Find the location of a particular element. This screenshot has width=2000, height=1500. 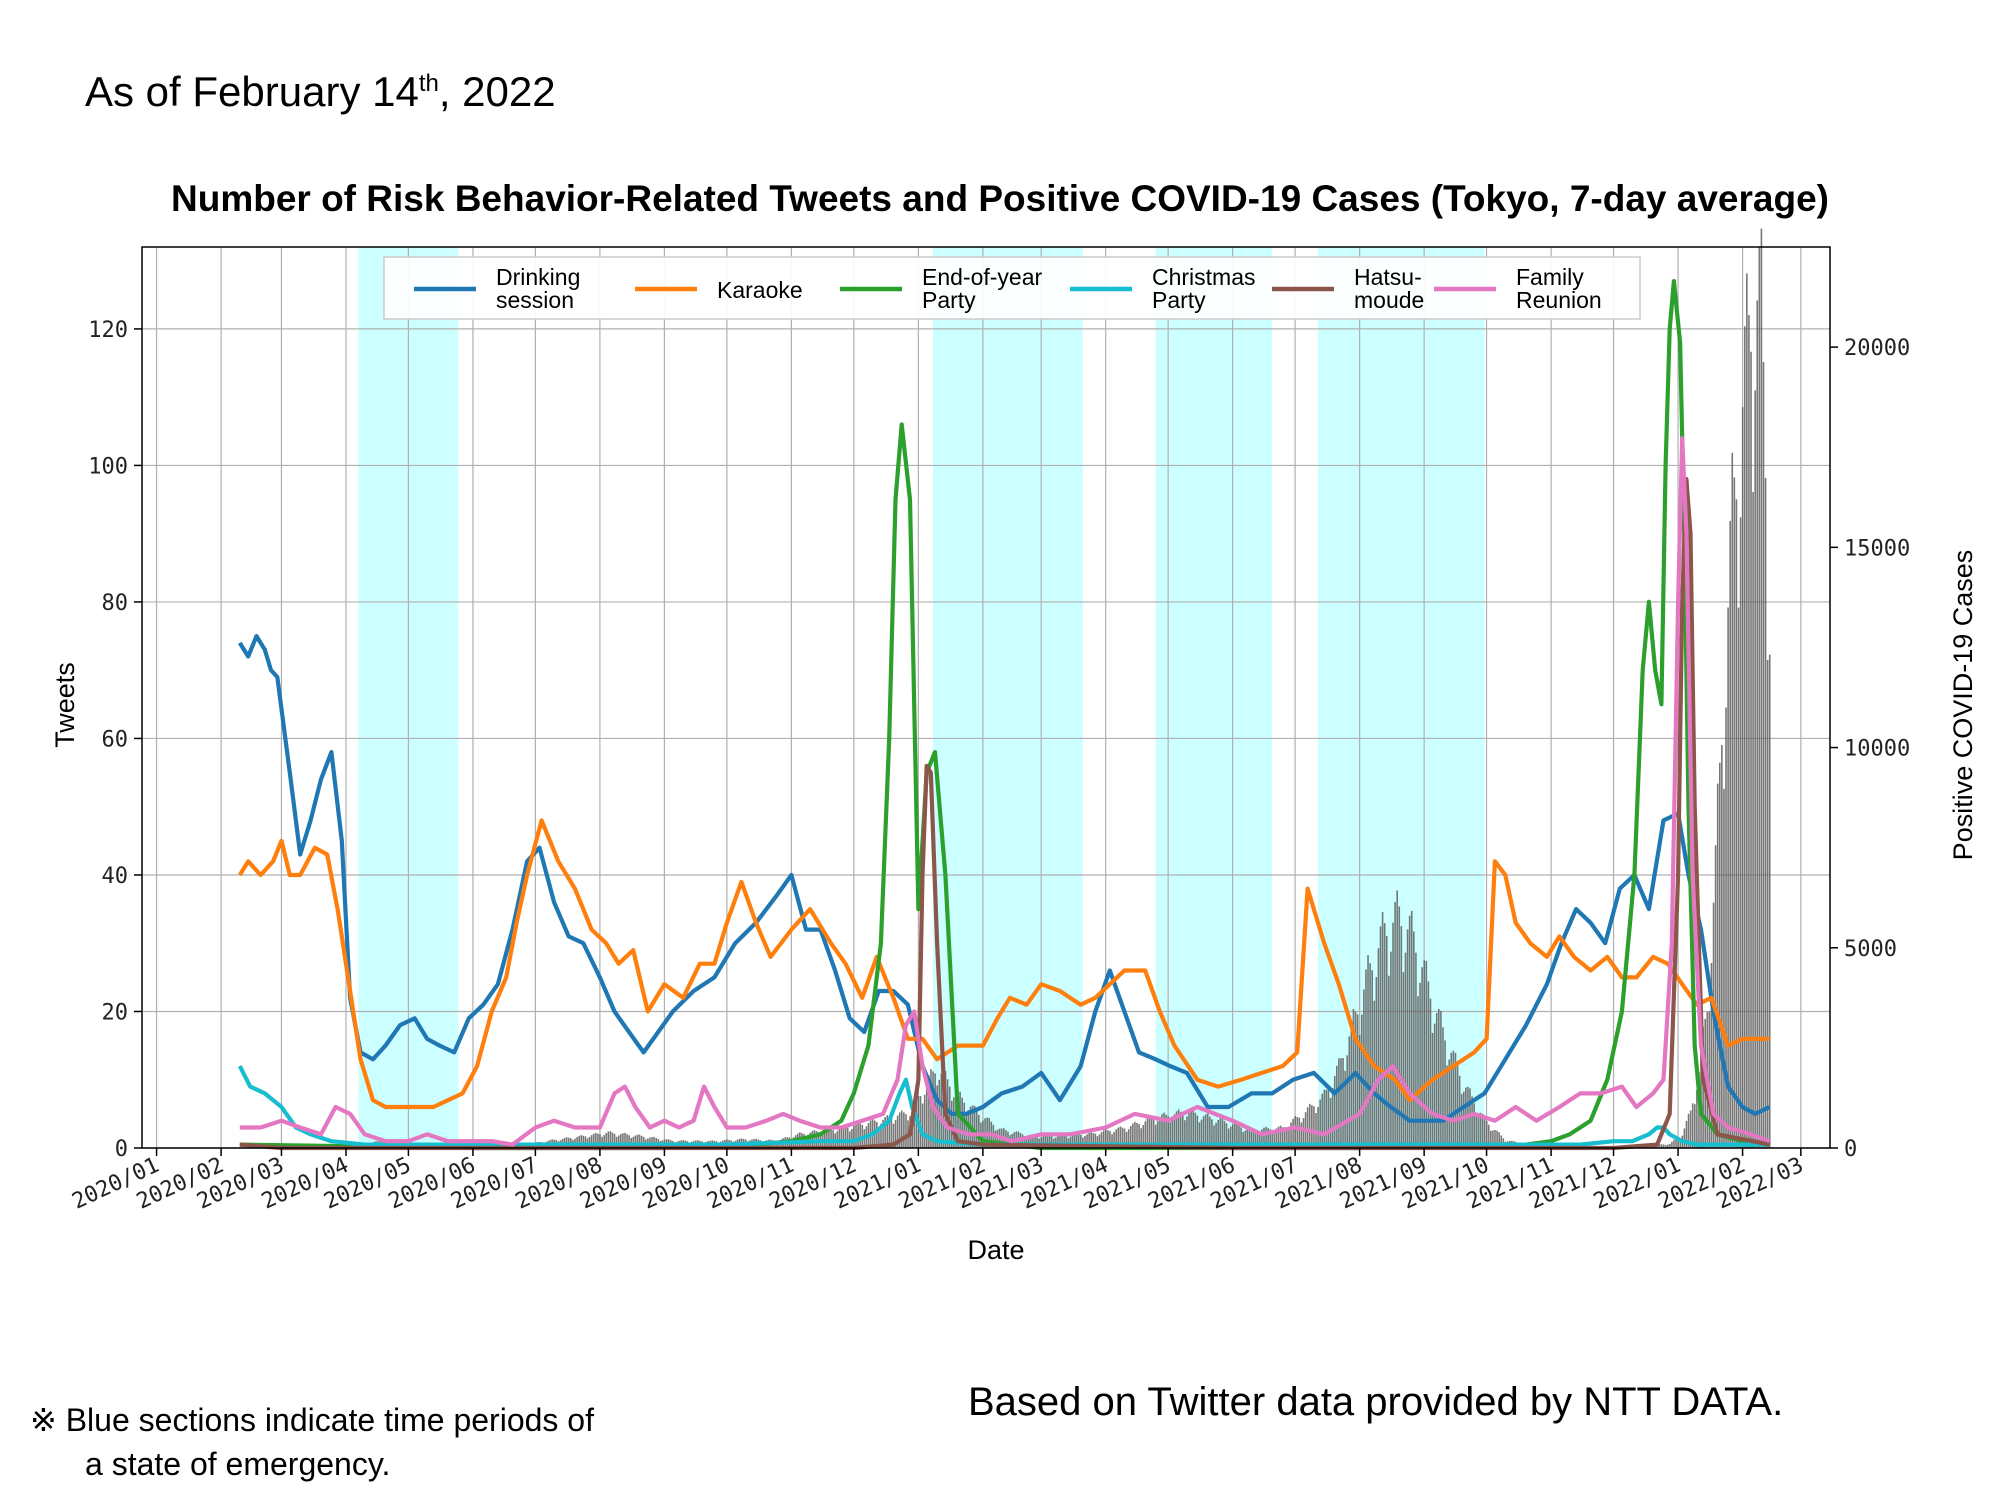

y-axis-label: Tweets is located at coordinates (65, 705).